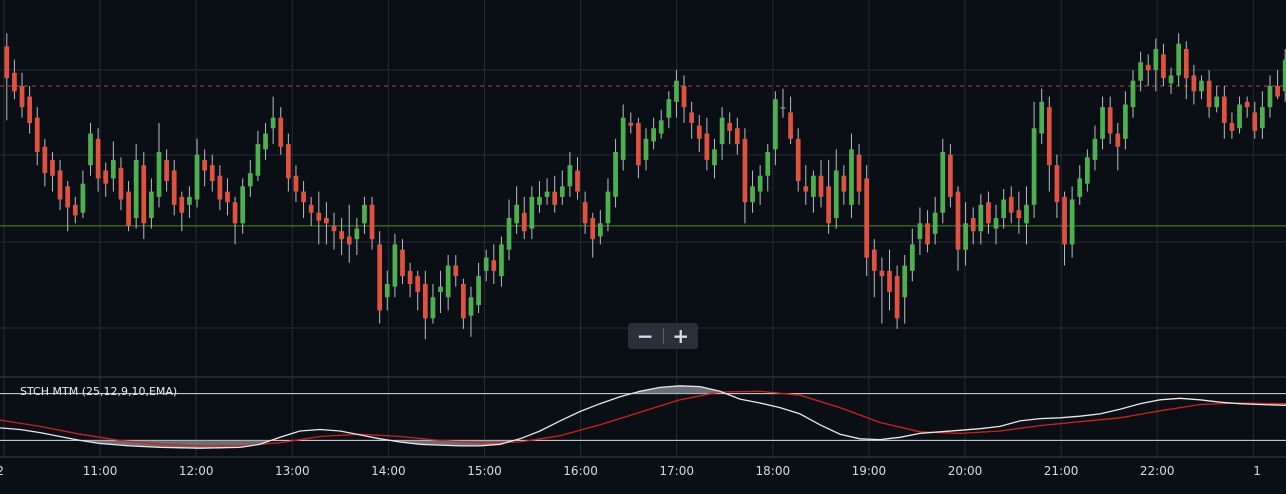 The width and height of the screenshot is (1286, 494). Describe the element at coordinates (2, 471) in the screenshot. I see `time-axis-label: /22` at that location.